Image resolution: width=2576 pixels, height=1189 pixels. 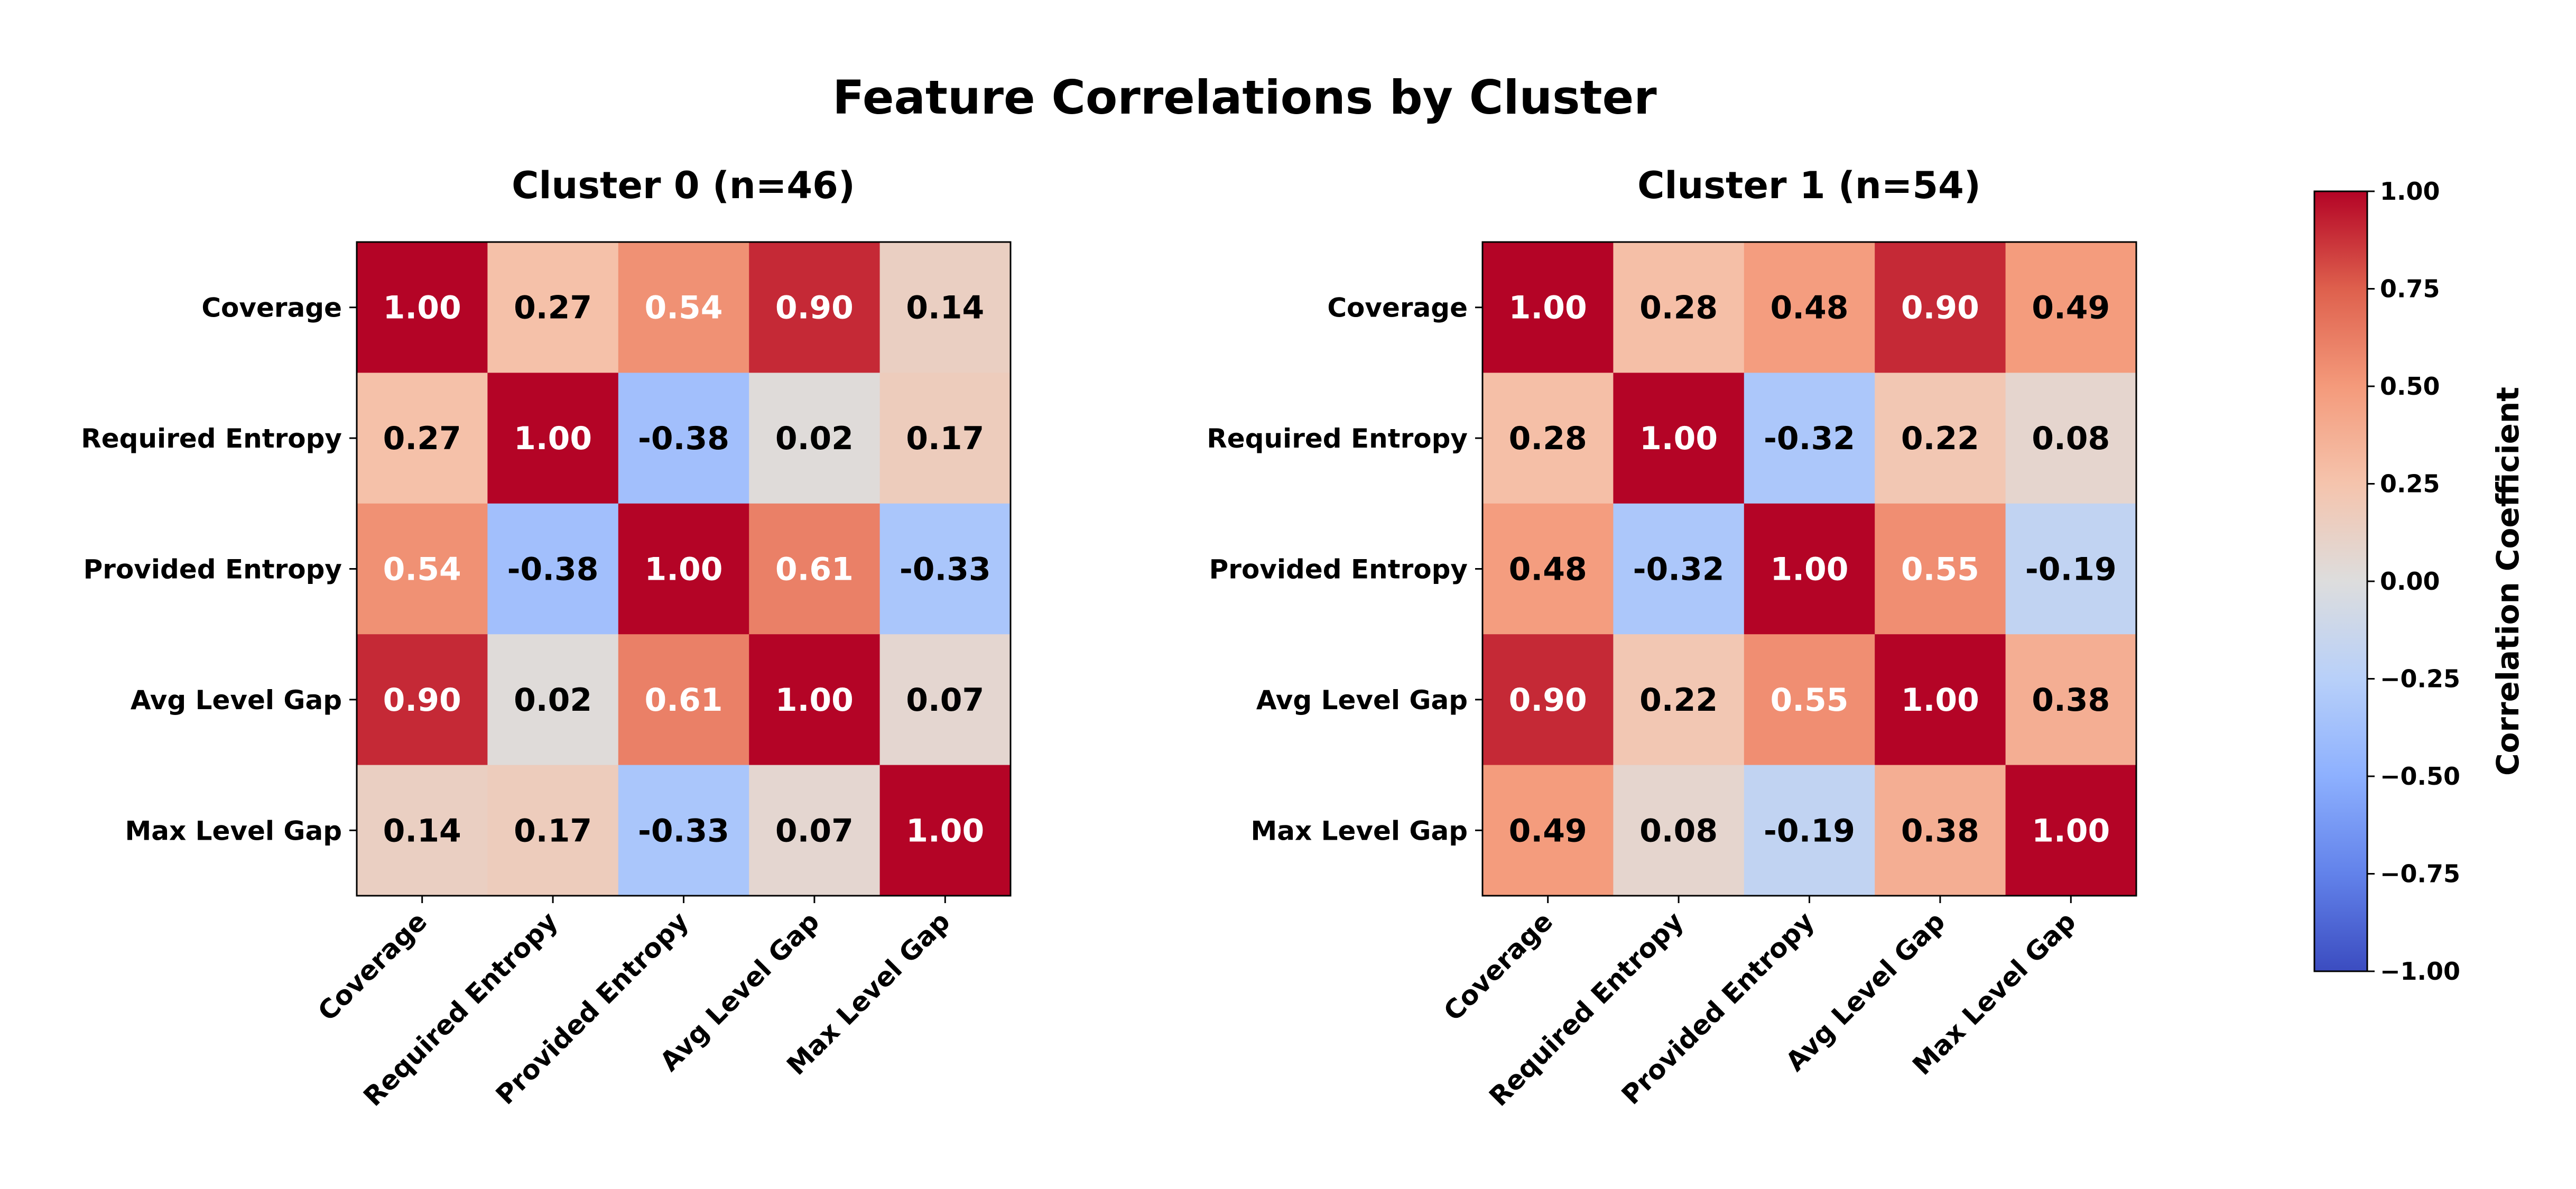 What do you see at coordinates (1498, 967) in the screenshot?
I see `x-tick-label: Coverage` at bounding box center [1498, 967].